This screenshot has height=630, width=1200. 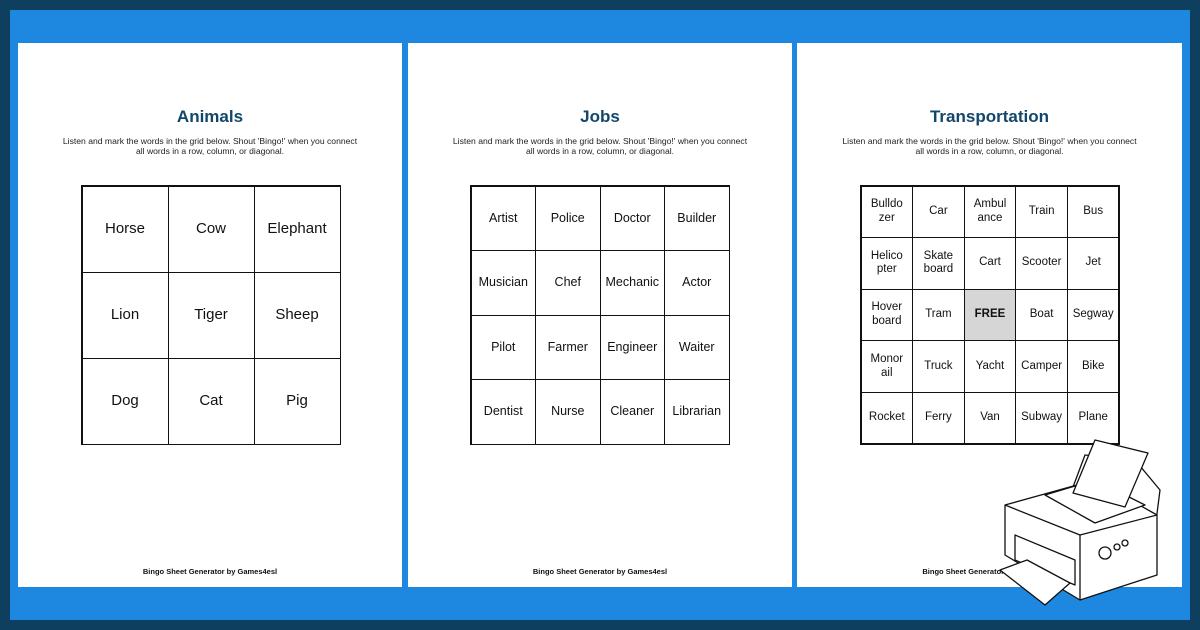 What do you see at coordinates (887, 263) in the screenshot?
I see `bingo-cell: Helicopter` at bounding box center [887, 263].